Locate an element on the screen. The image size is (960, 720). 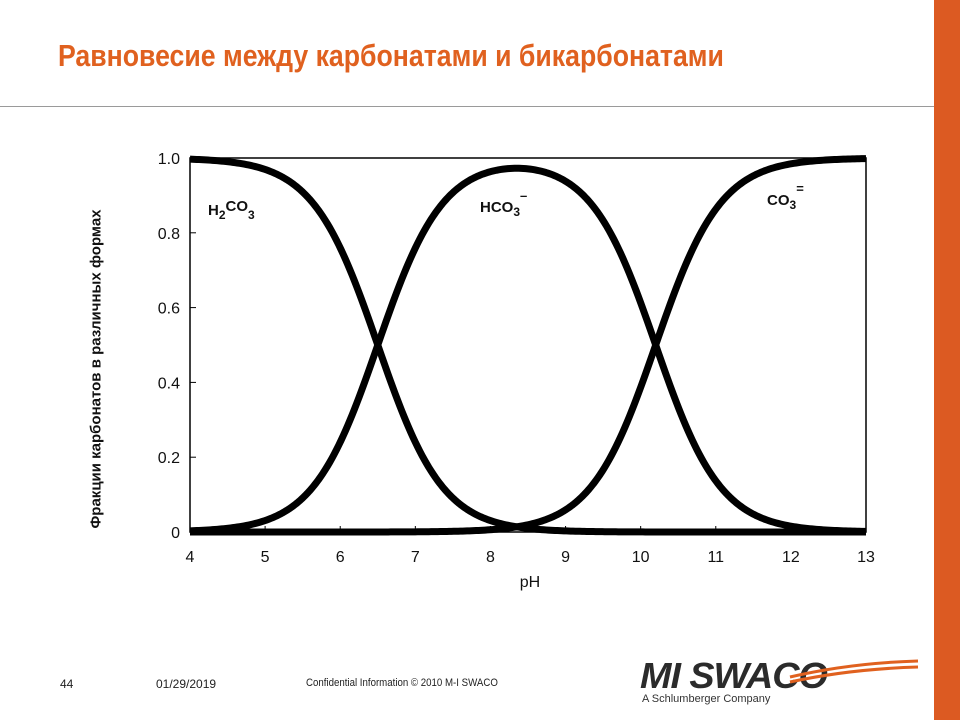
logo-swoosh-icon is located at coordinates (854, 671).